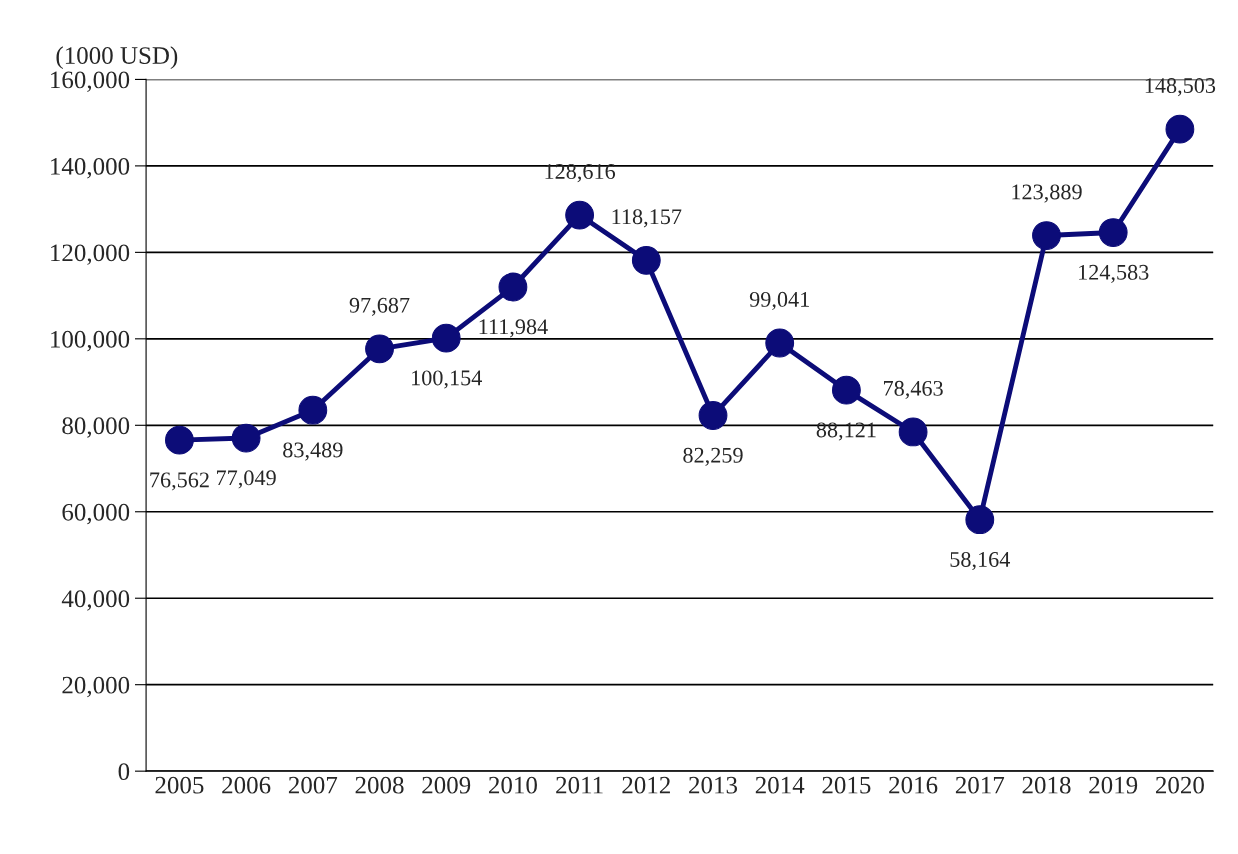 This screenshot has height=854, width=1238. What do you see at coordinates (246, 785) in the screenshot?
I see `x-tick-label: 2006` at bounding box center [246, 785].